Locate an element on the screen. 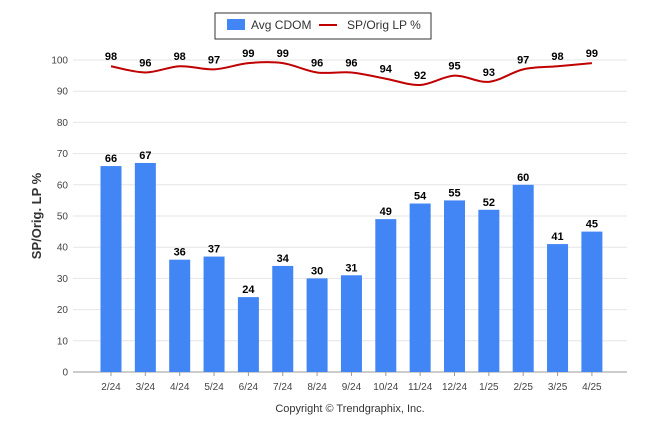 The width and height of the screenshot is (646, 434). x-tick-label: 3/25 is located at coordinates (558, 387).